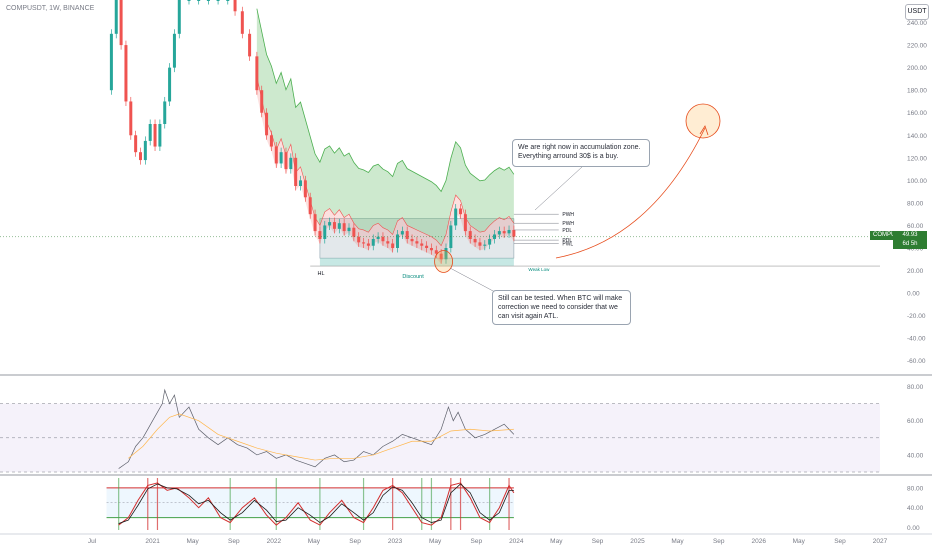 This screenshot has width=932, height=555. I want to click on y-tick-label: -60.00, so click(916, 361).